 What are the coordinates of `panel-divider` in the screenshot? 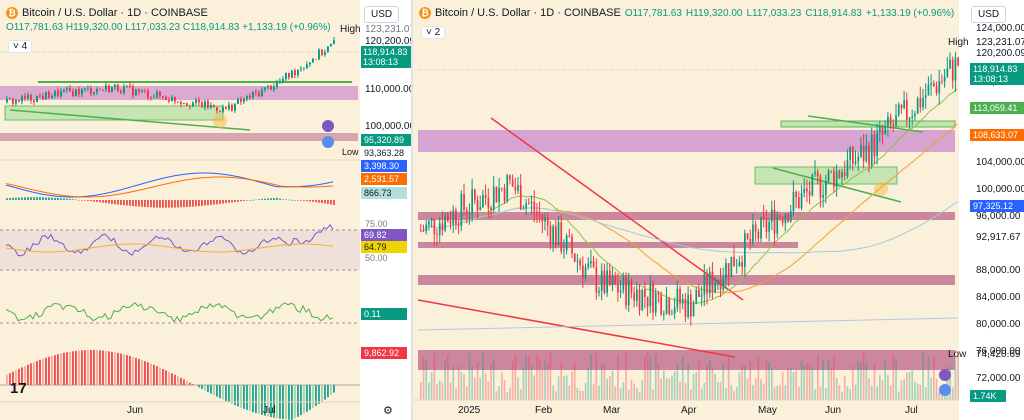 It's located at (412, 210).